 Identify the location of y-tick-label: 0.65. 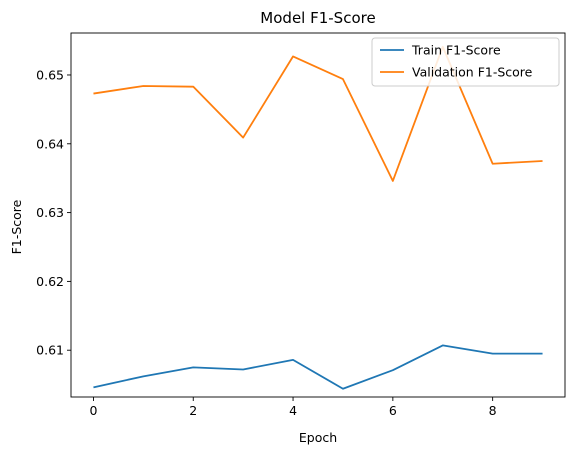
(50, 74).